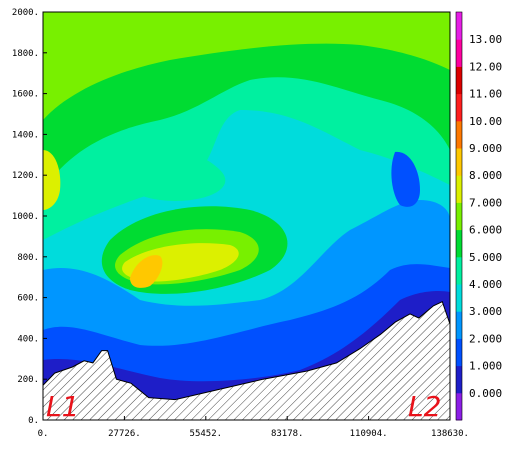  Describe the element at coordinates (485, 230) in the screenshot. I see `colorbar-label: 6.000` at that location.